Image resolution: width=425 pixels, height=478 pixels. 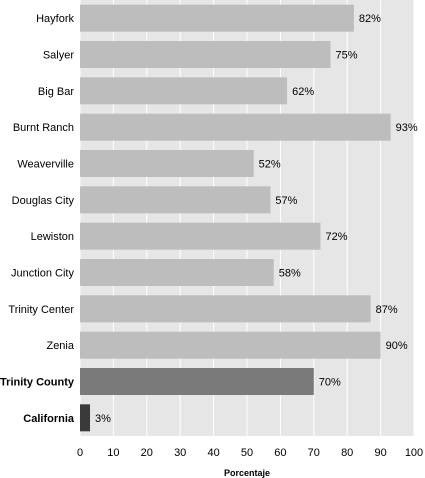 What do you see at coordinates (370, 19) in the screenshot?
I see `value-label: 82%` at bounding box center [370, 19].